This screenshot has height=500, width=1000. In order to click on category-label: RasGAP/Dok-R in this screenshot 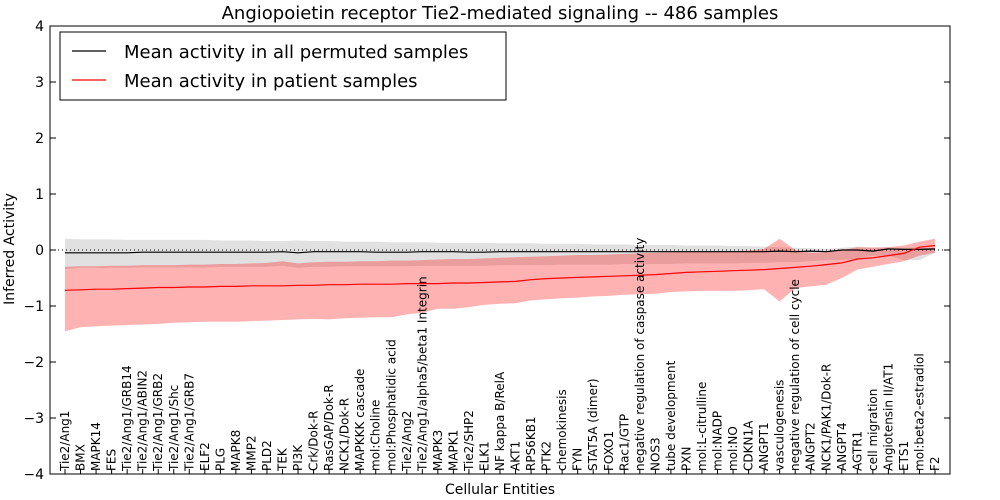, I will do `click(329, 427)`.